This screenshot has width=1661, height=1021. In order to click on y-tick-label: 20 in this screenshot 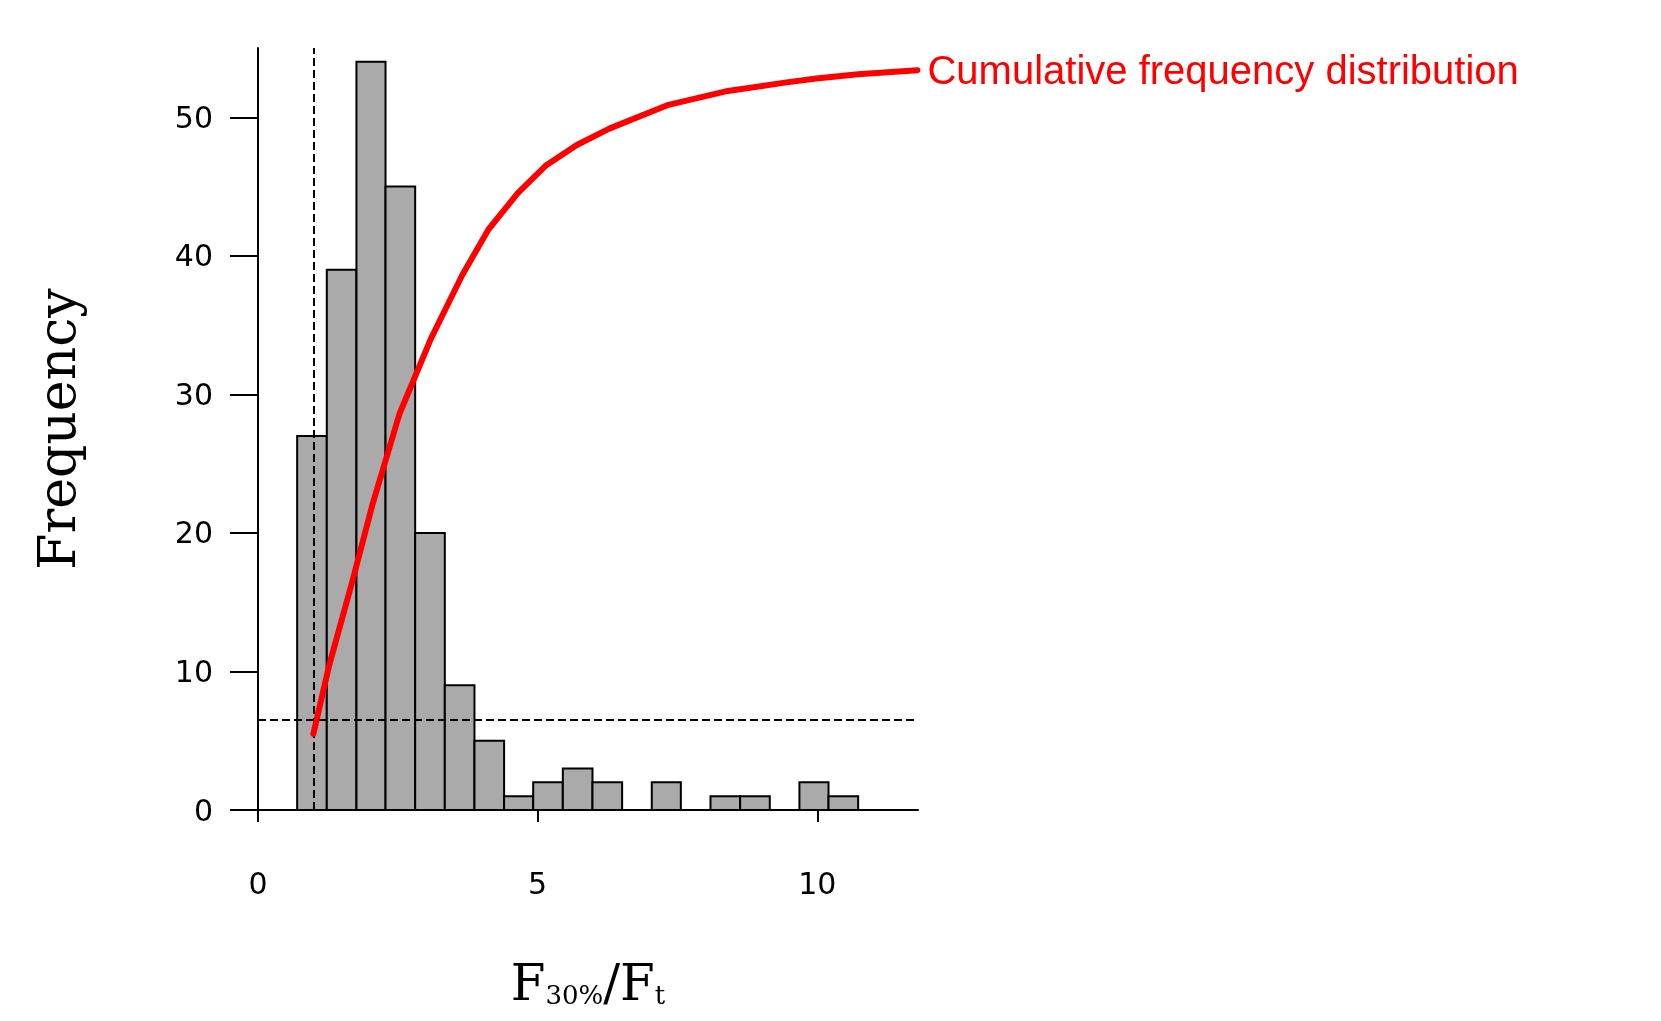, I will do `click(193, 533)`.